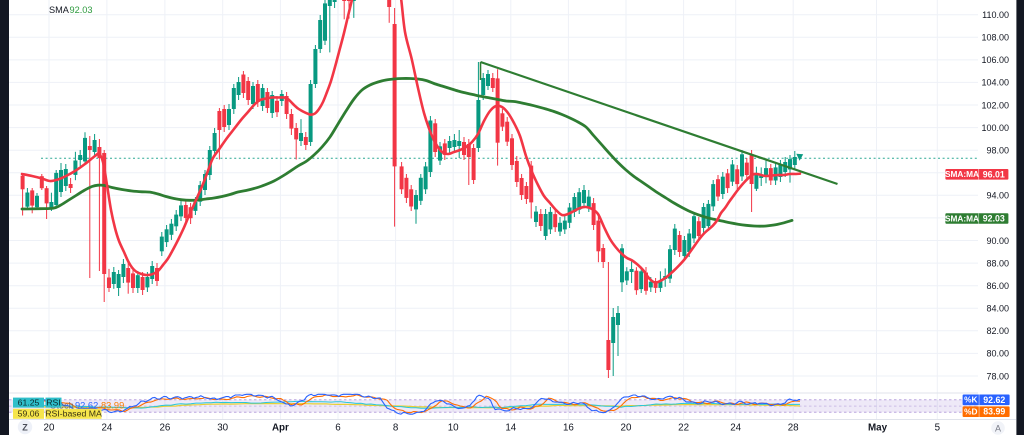 This screenshot has height=435, width=1024. What do you see at coordinates (683, 428) in the screenshot?
I see `svg-text: 22` at bounding box center [683, 428].